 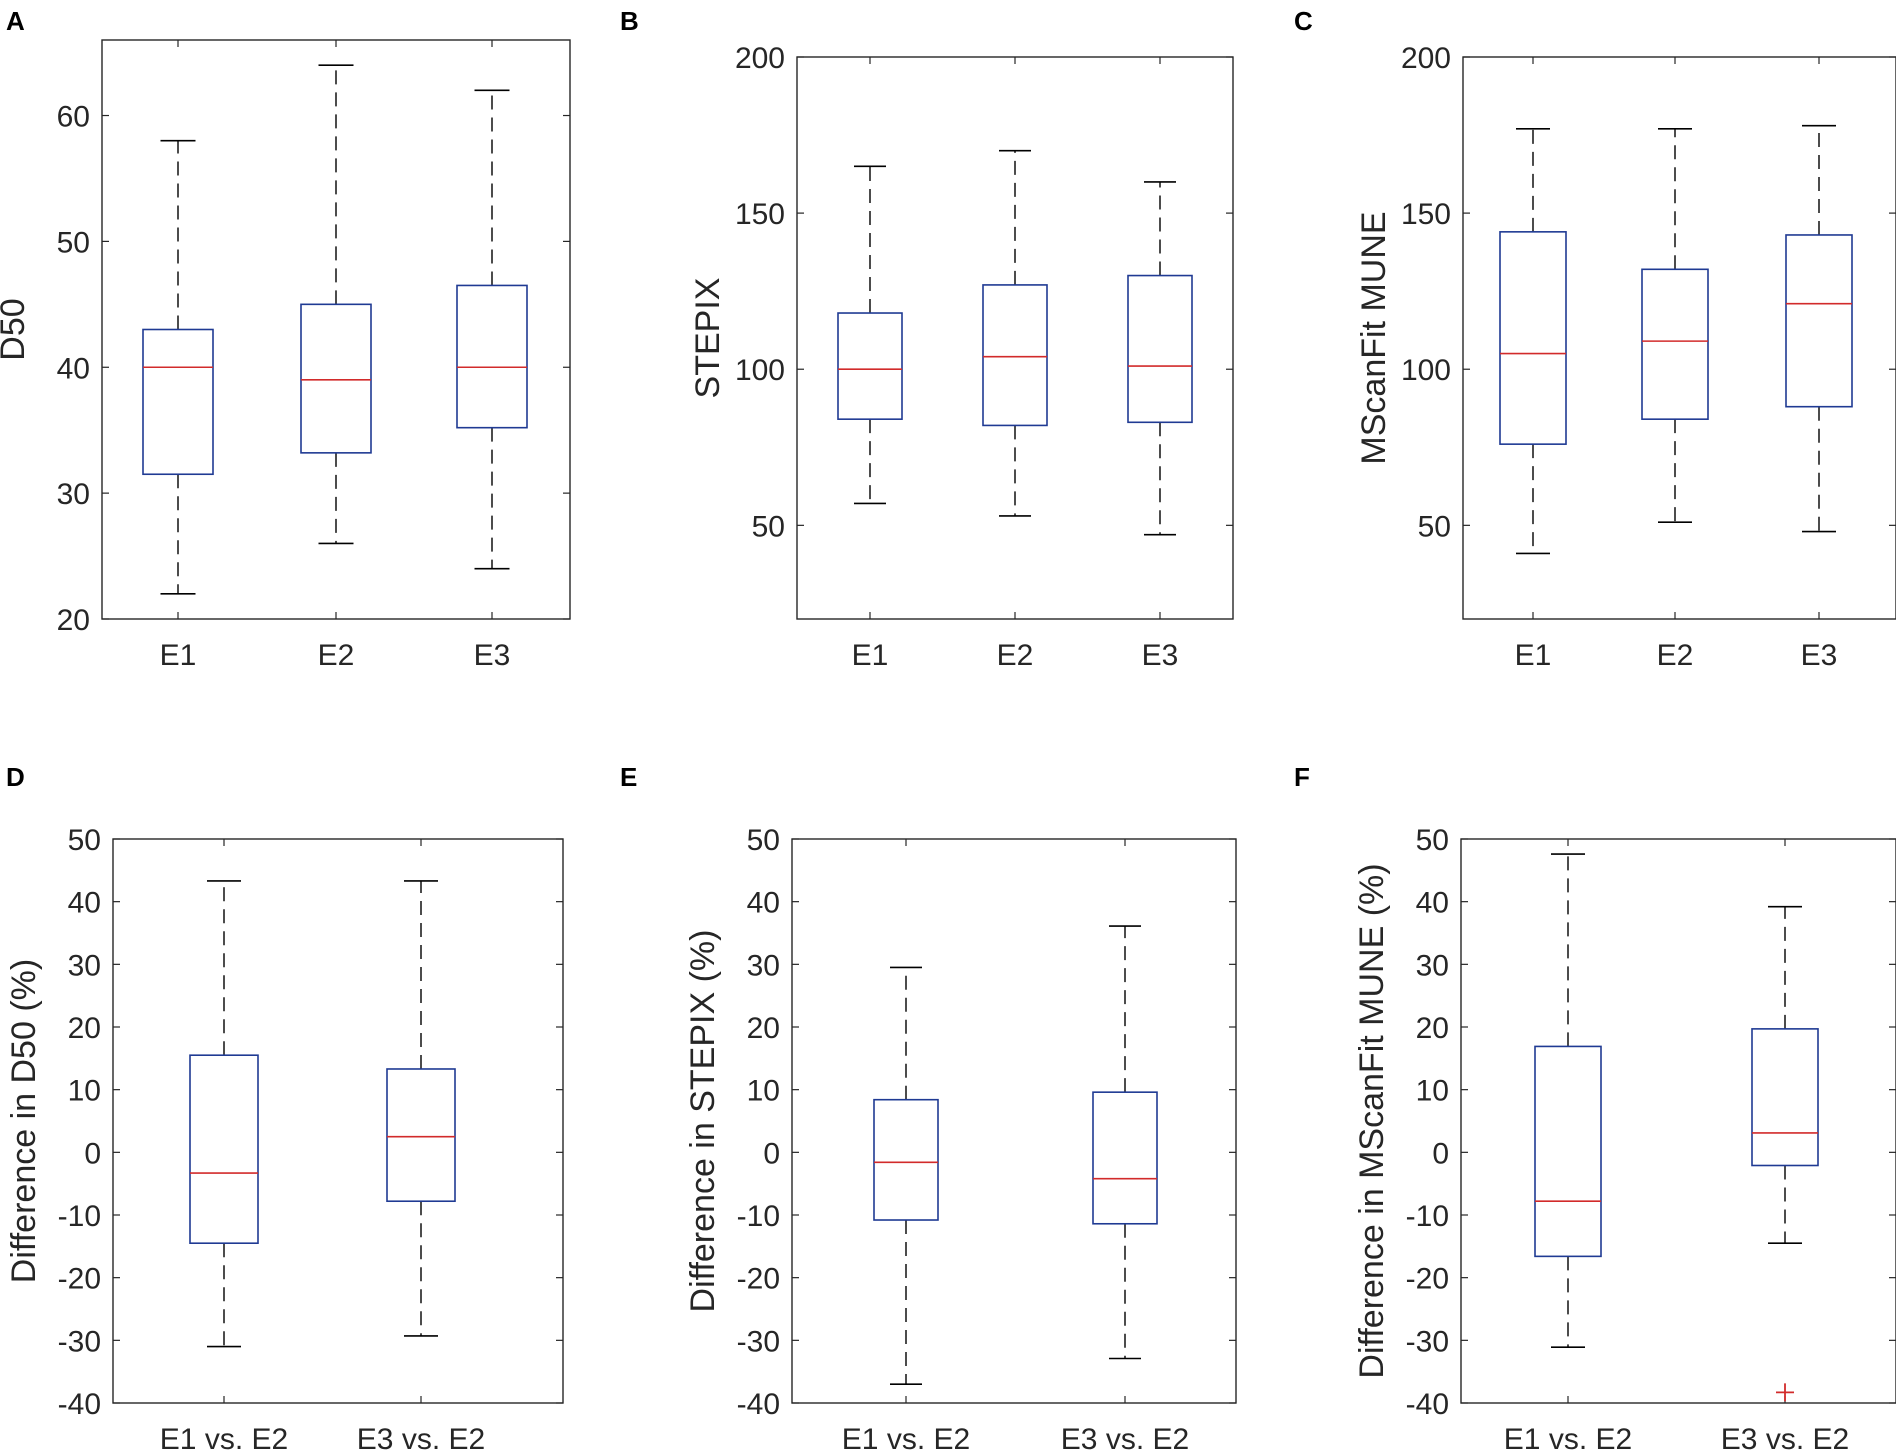 I want to click on panel-letter-f: F, so click(x=1302, y=777).